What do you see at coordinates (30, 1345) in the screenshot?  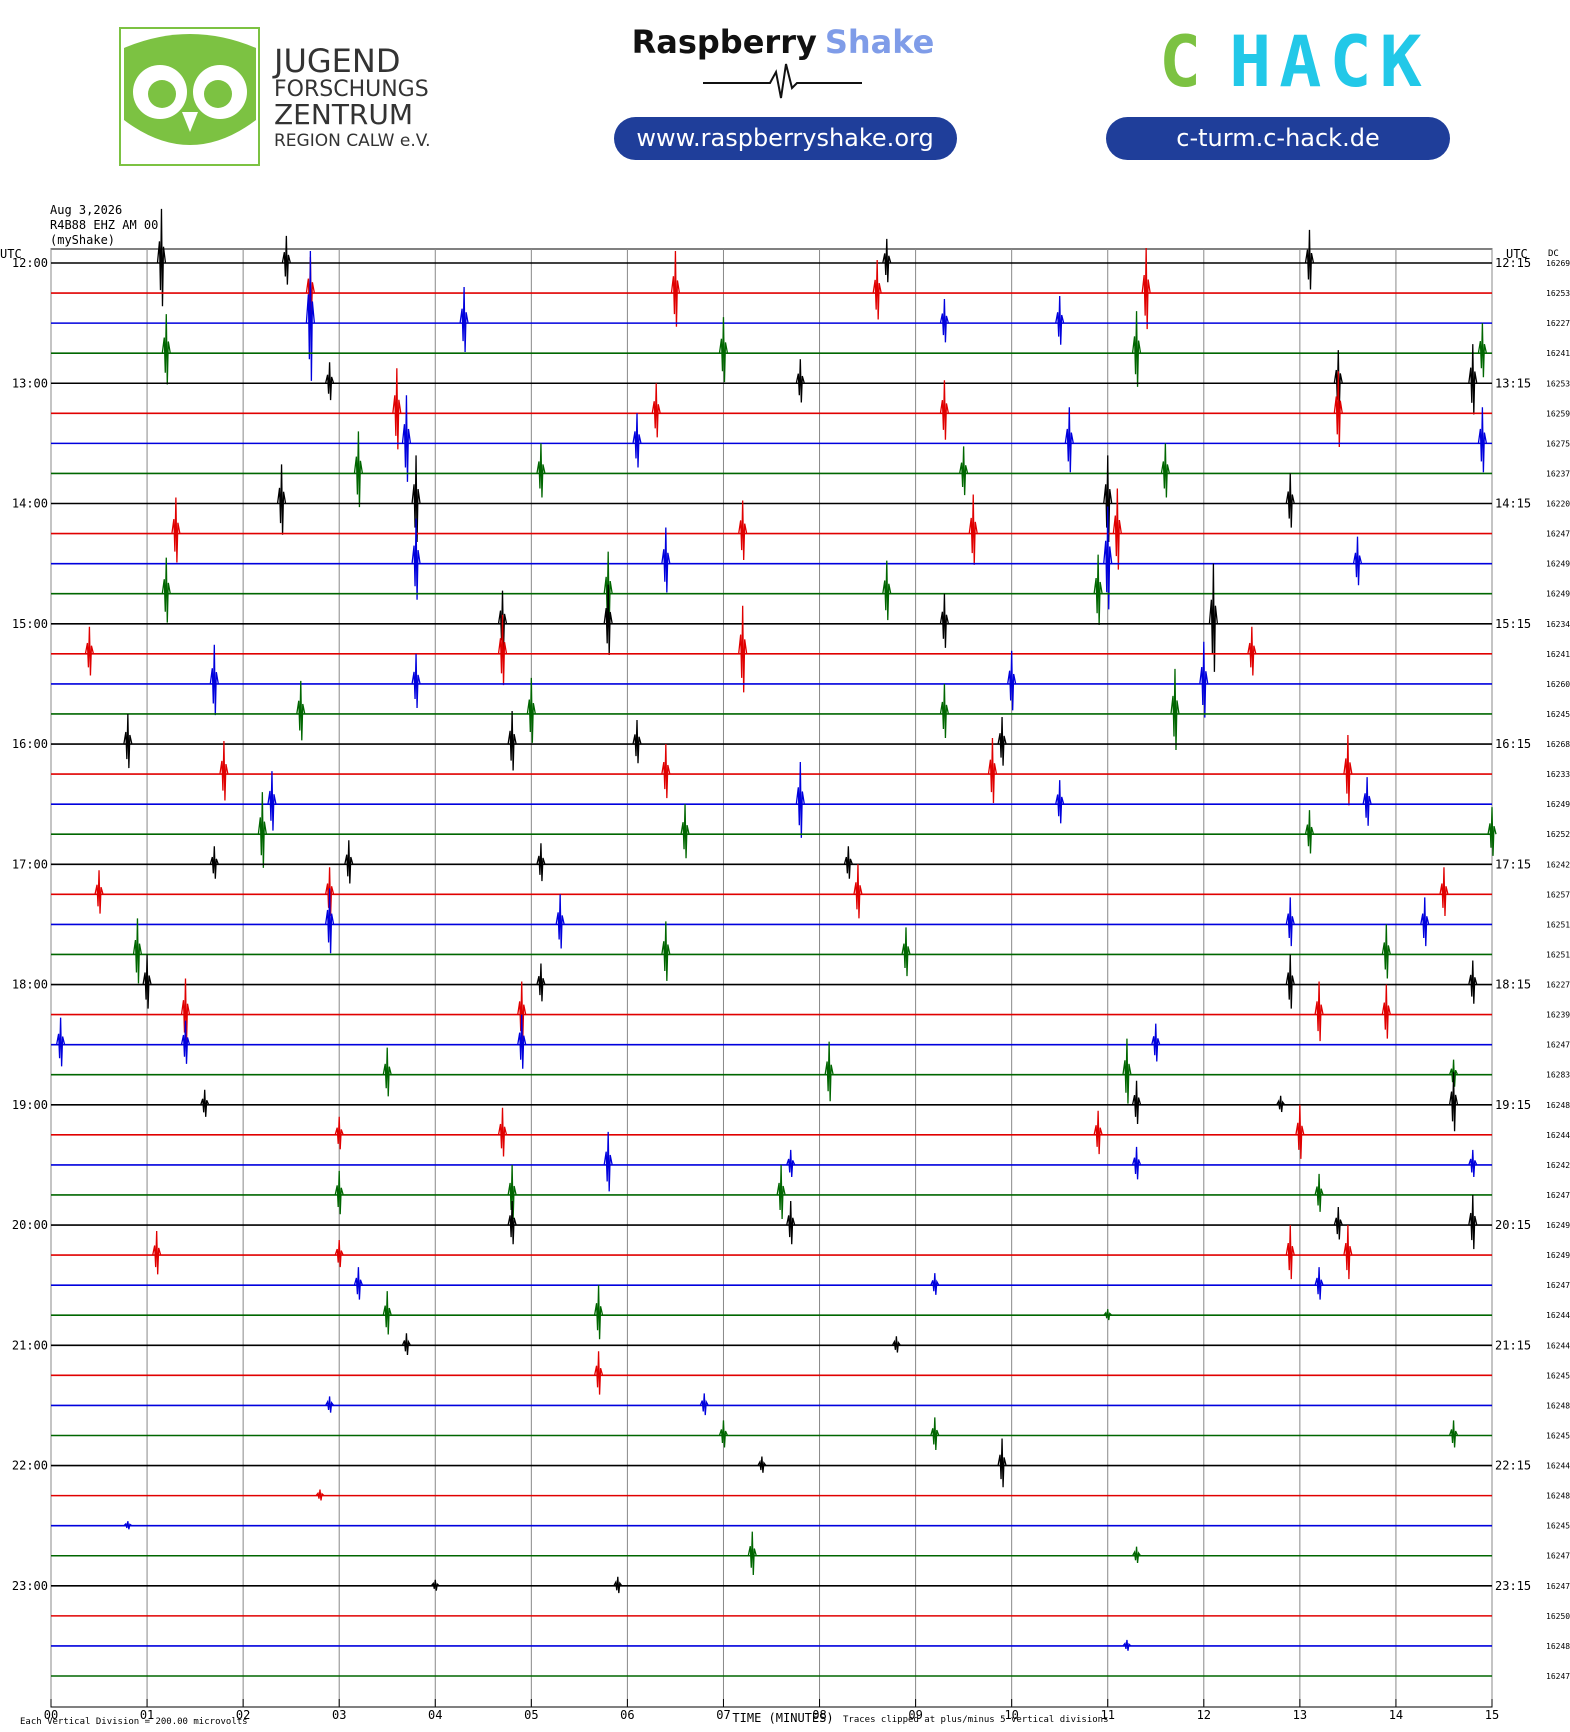 I see `hour-label: 21:00` at bounding box center [30, 1345].